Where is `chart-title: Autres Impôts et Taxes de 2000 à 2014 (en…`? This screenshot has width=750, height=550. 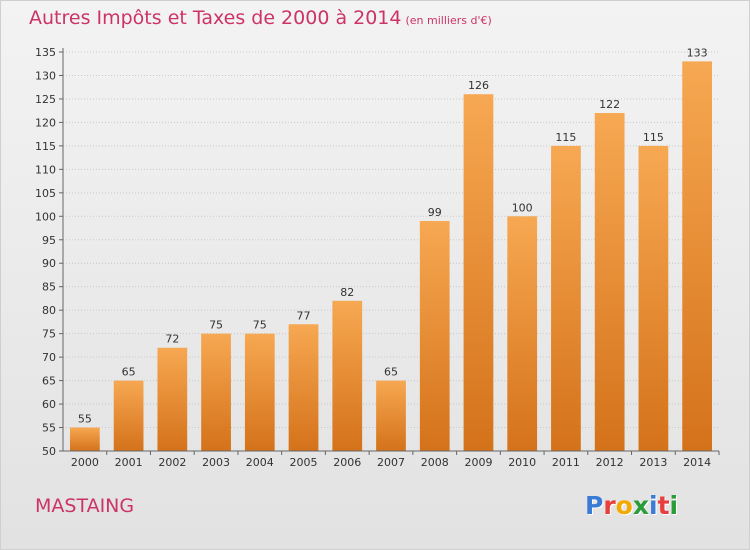
chart-title: Autres Impôts et Taxes de 2000 à 2014 (en… is located at coordinates (260, 18).